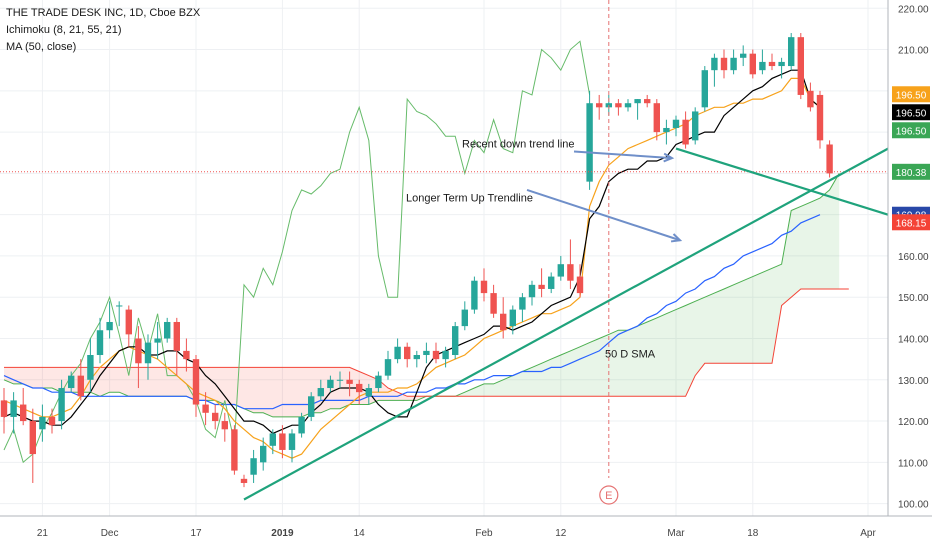  I want to click on down-trend-arrow-head, so click(669, 157).